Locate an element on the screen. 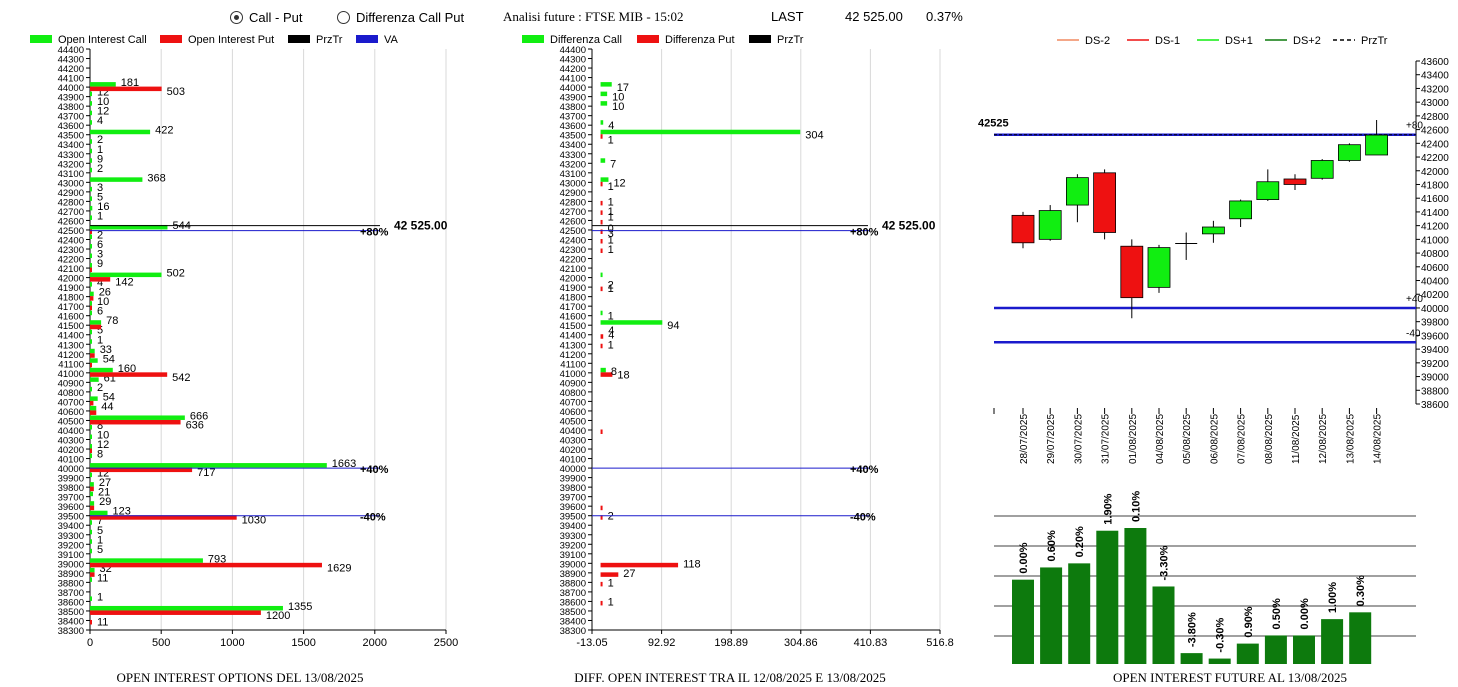 The height and width of the screenshot is (687, 1458). candle-body is located at coordinates (1104, 202).